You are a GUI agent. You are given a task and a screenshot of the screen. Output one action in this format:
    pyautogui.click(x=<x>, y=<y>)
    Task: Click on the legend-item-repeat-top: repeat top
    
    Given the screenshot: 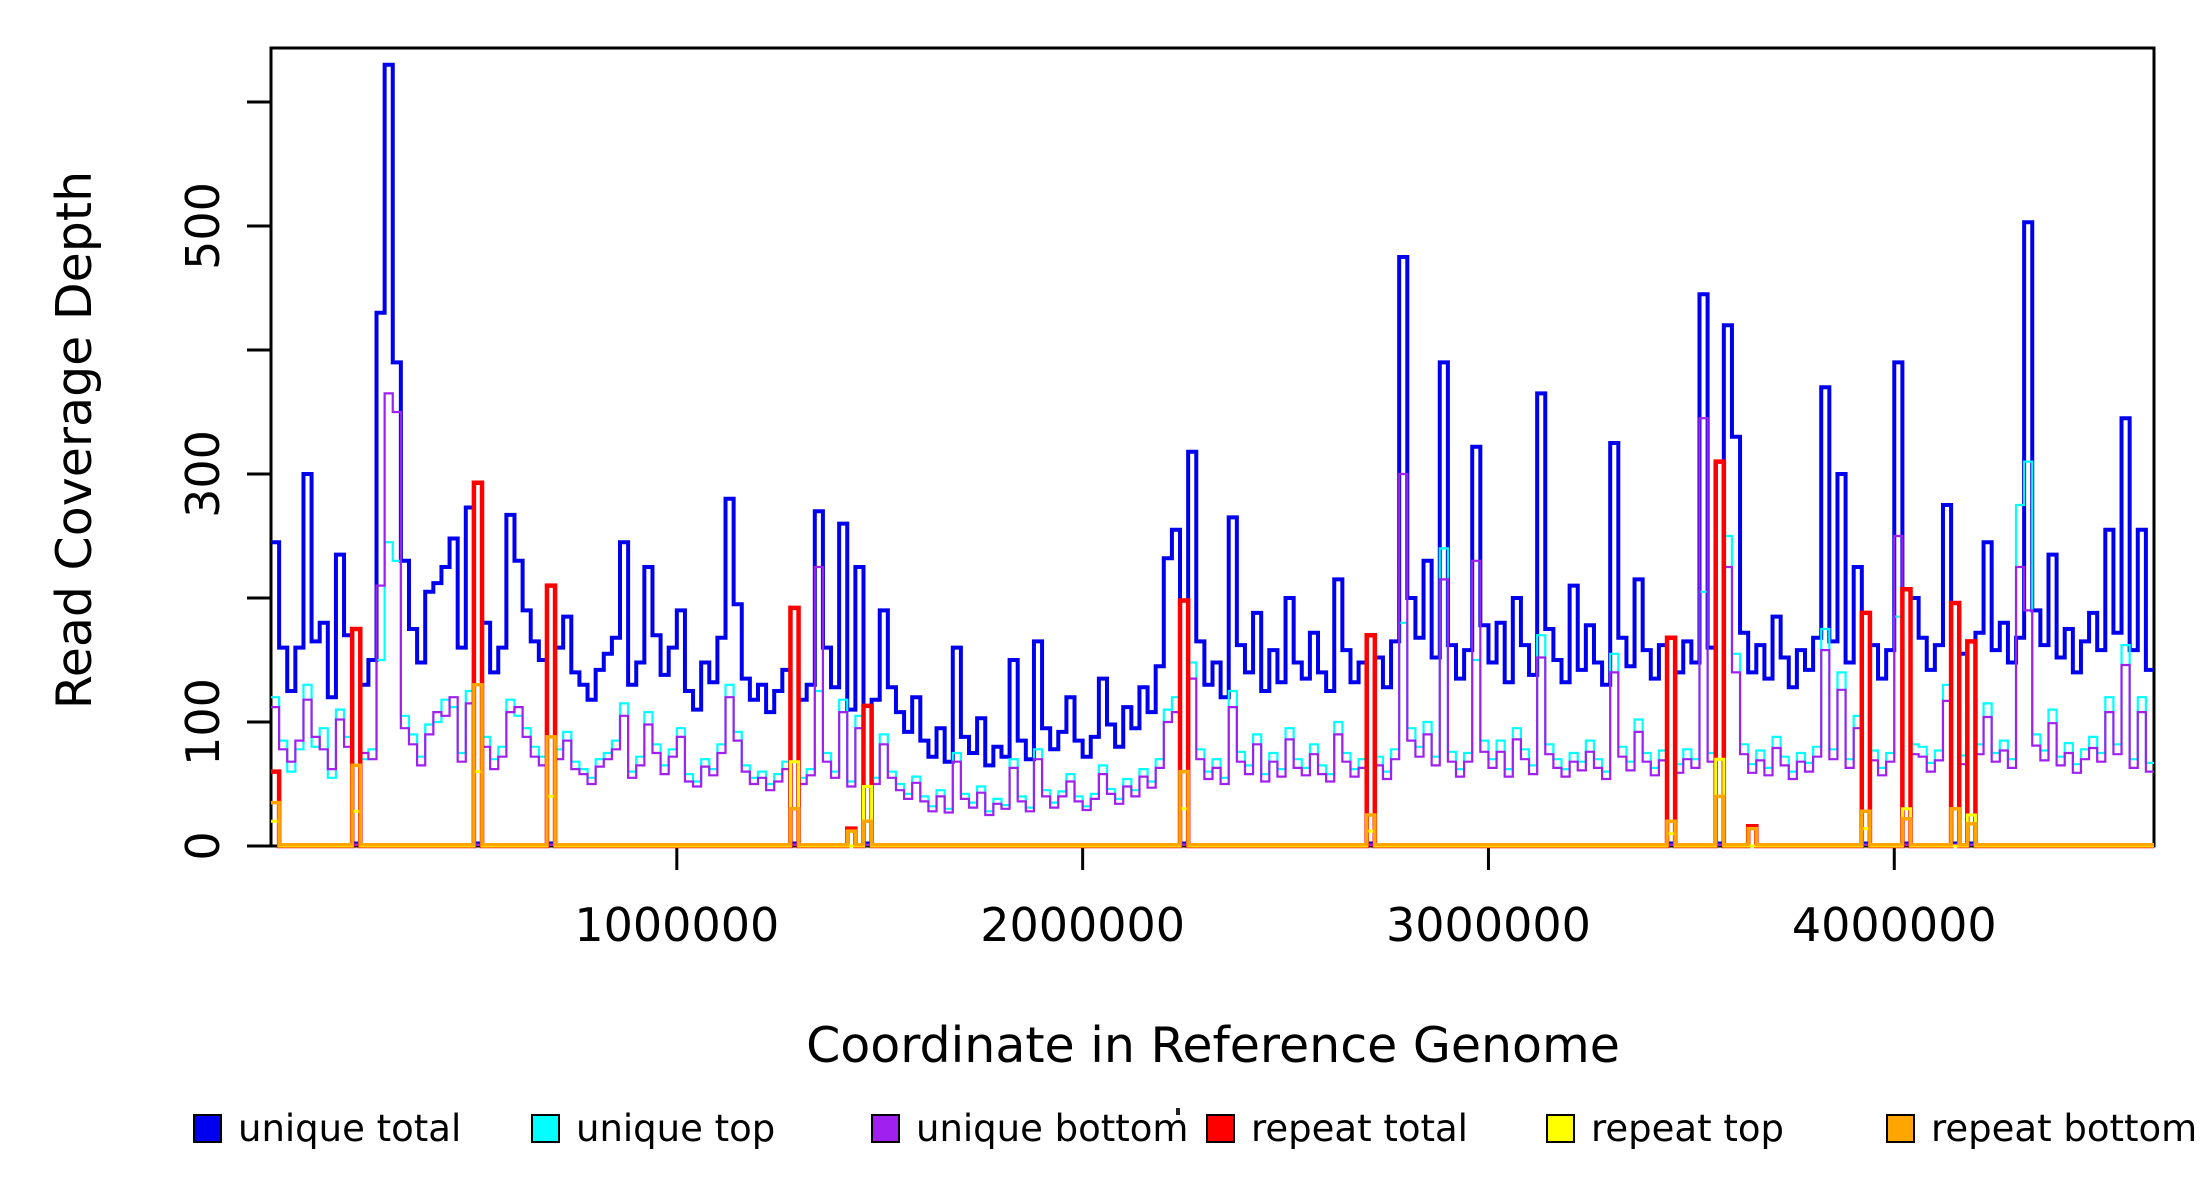 What is the action you would take?
    pyautogui.click(x=1665, y=1128)
    